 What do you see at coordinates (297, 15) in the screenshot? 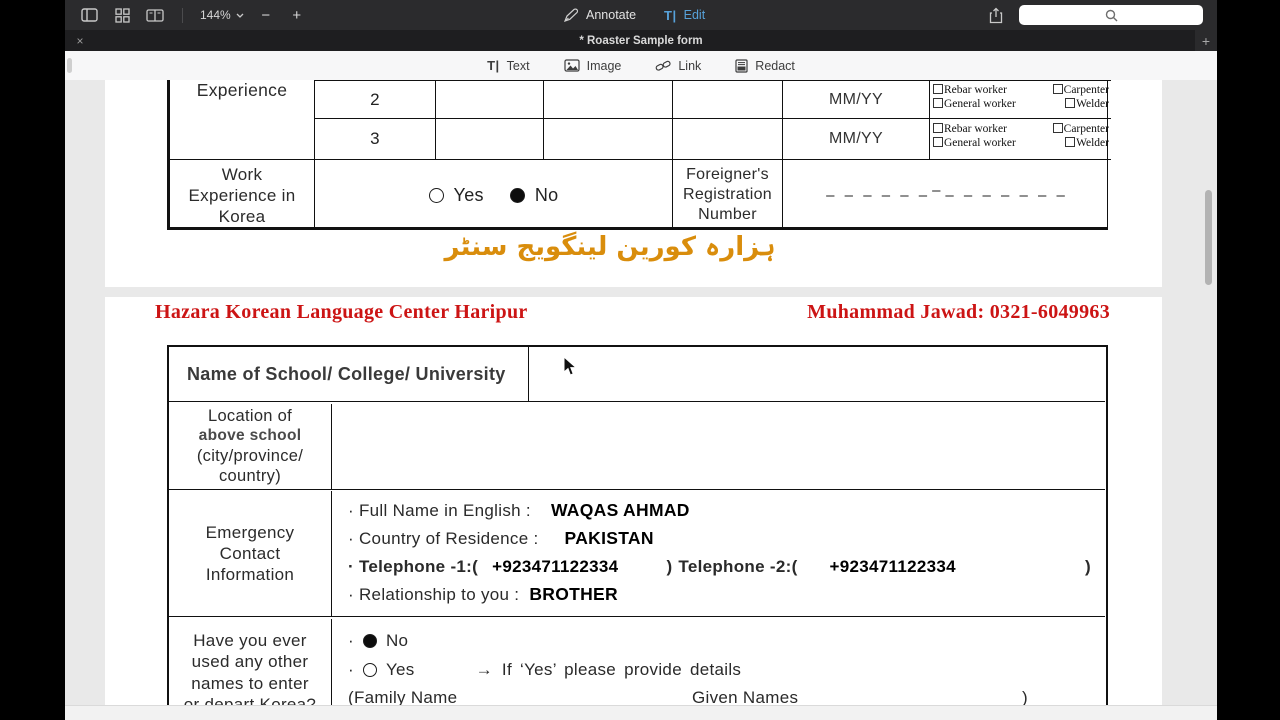
I see `zoom-in-button: +` at bounding box center [297, 15].